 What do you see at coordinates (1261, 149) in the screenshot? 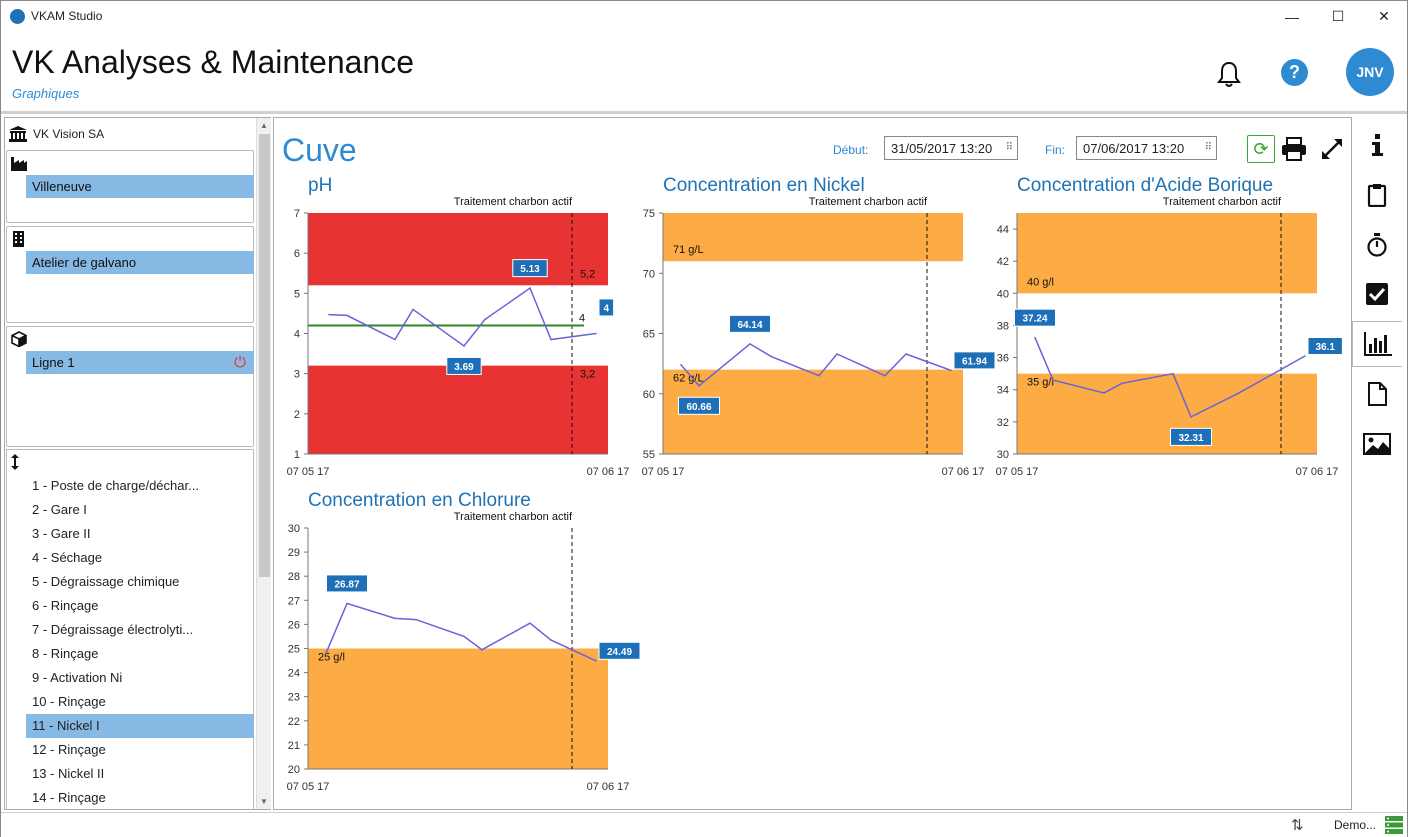
I see `refresh-button: ⟳` at bounding box center [1261, 149].